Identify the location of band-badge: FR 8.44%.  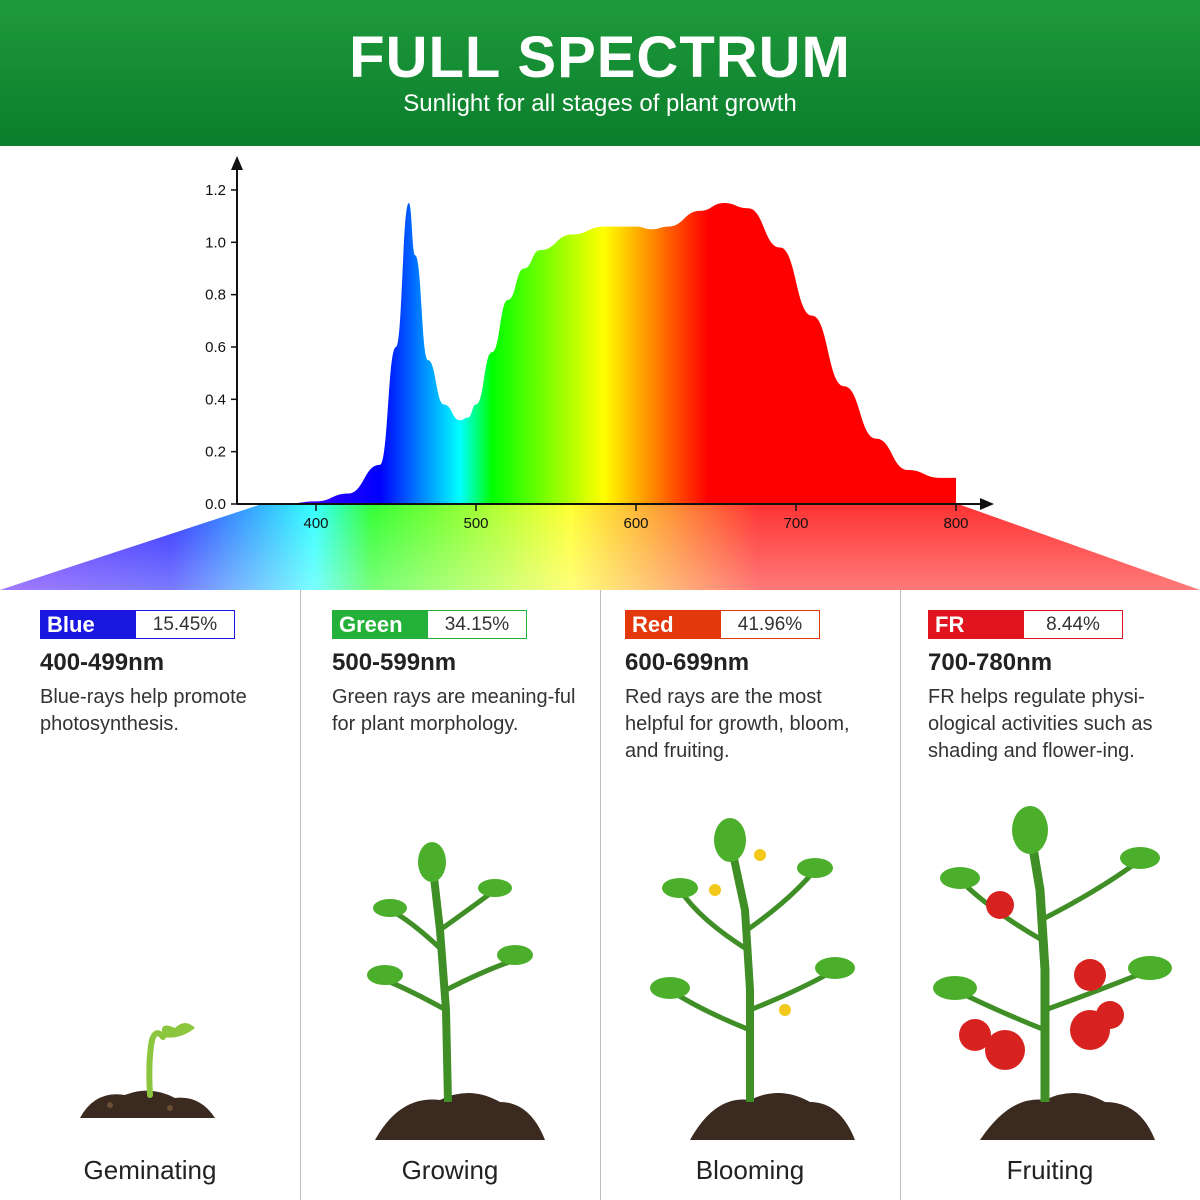
(1025, 624).